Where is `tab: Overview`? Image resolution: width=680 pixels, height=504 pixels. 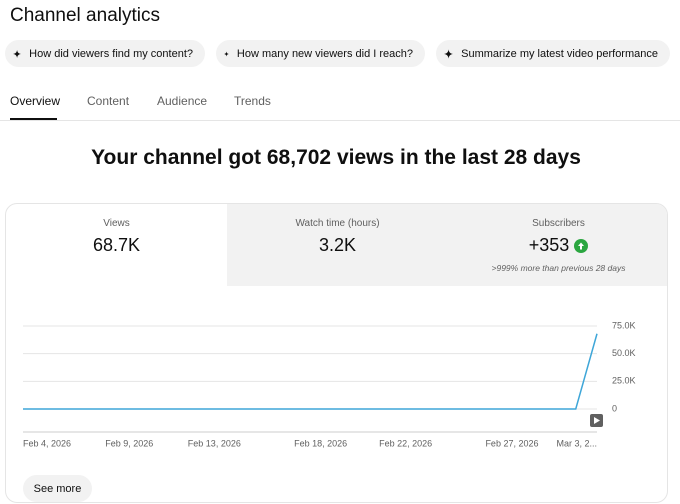
tab: Overview is located at coordinates (35, 101).